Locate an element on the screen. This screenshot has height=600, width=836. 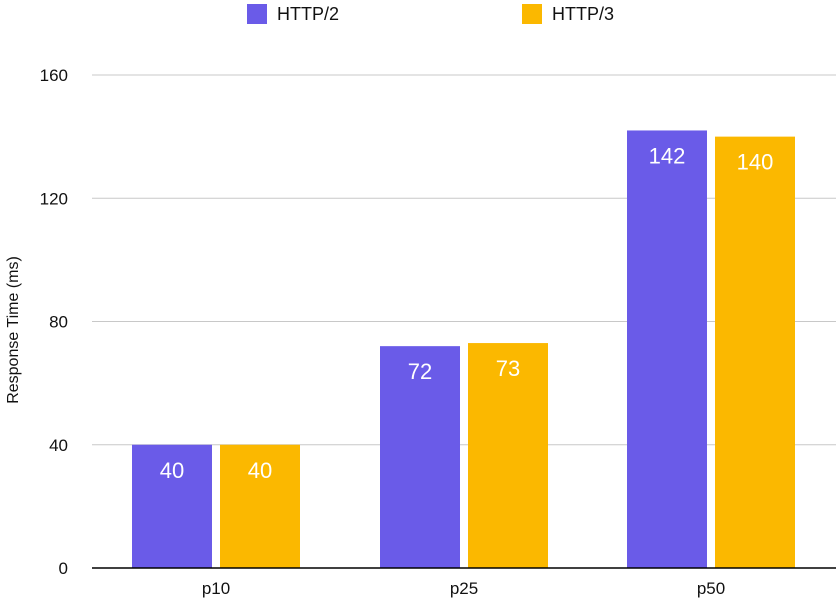
x-tick-label: p25 is located at coordinates (464, 588).